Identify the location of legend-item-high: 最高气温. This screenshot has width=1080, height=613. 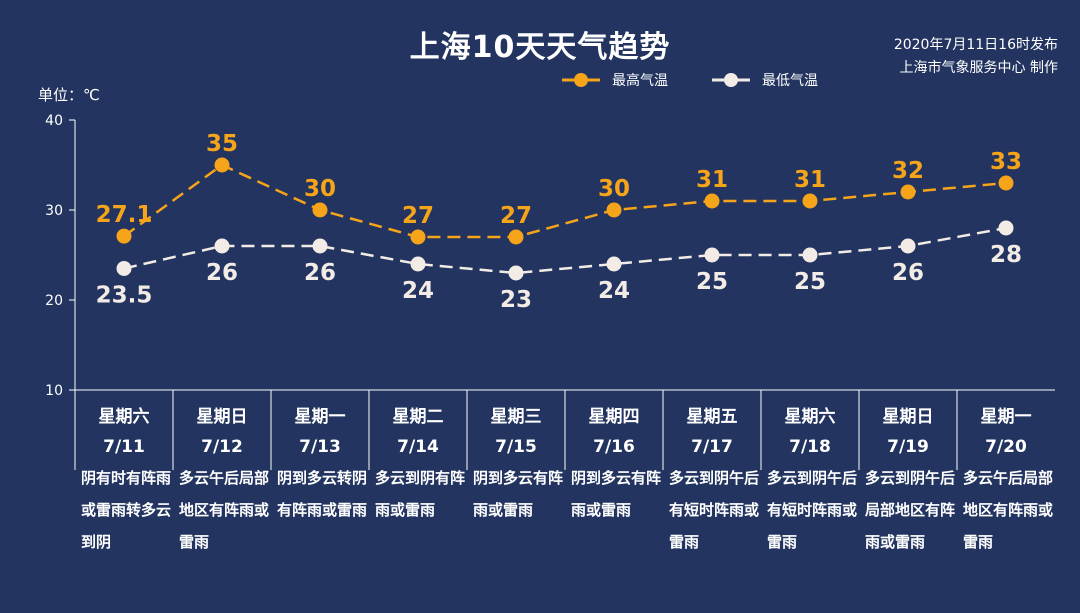
(614, 80).